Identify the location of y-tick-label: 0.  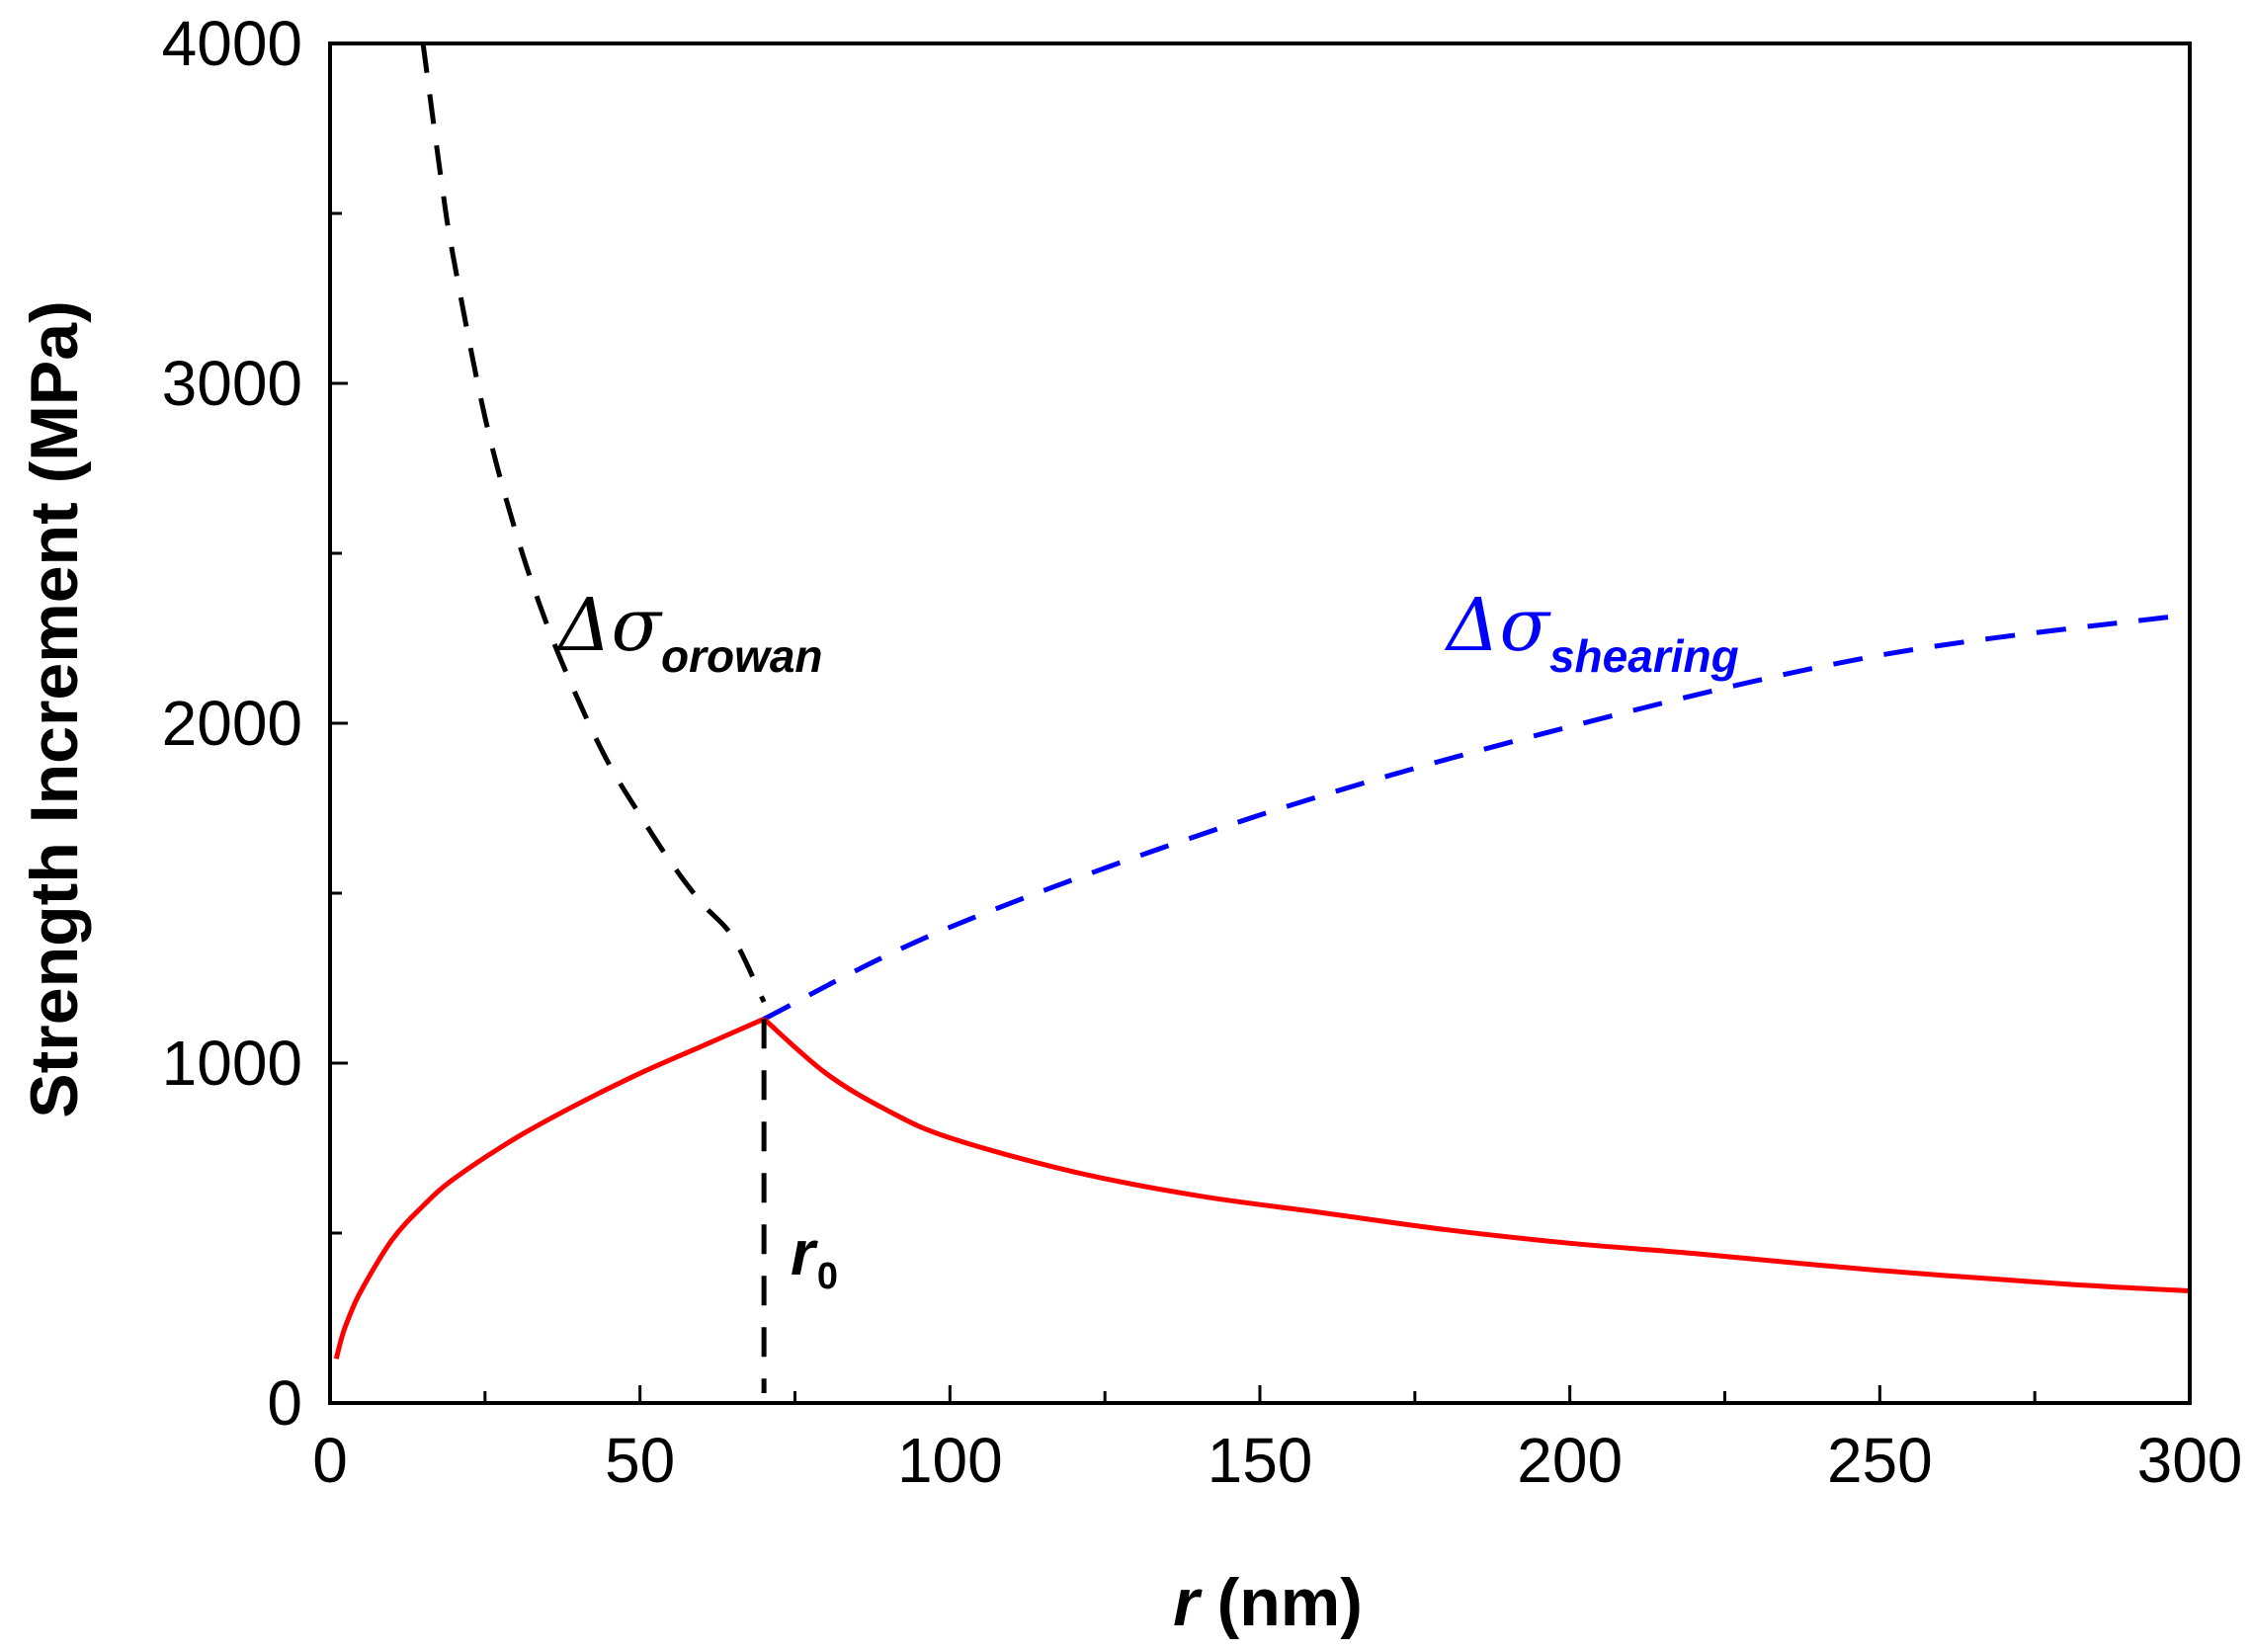
(285, 1403).